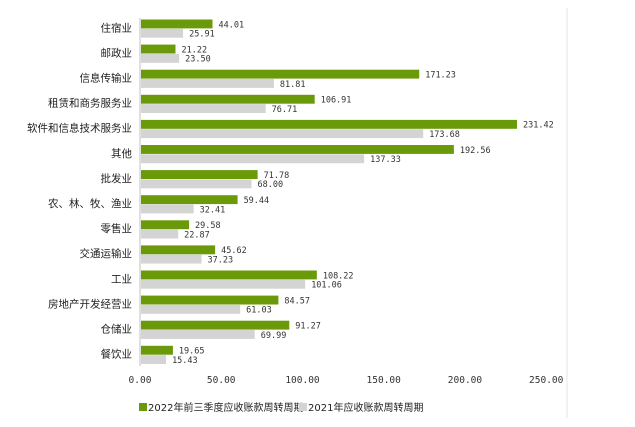 This screenshot has width=635, height=427. Describe the element at coordinates (192, 352) in the screenshot. I see `value-label-2022: 19.65` at that location.